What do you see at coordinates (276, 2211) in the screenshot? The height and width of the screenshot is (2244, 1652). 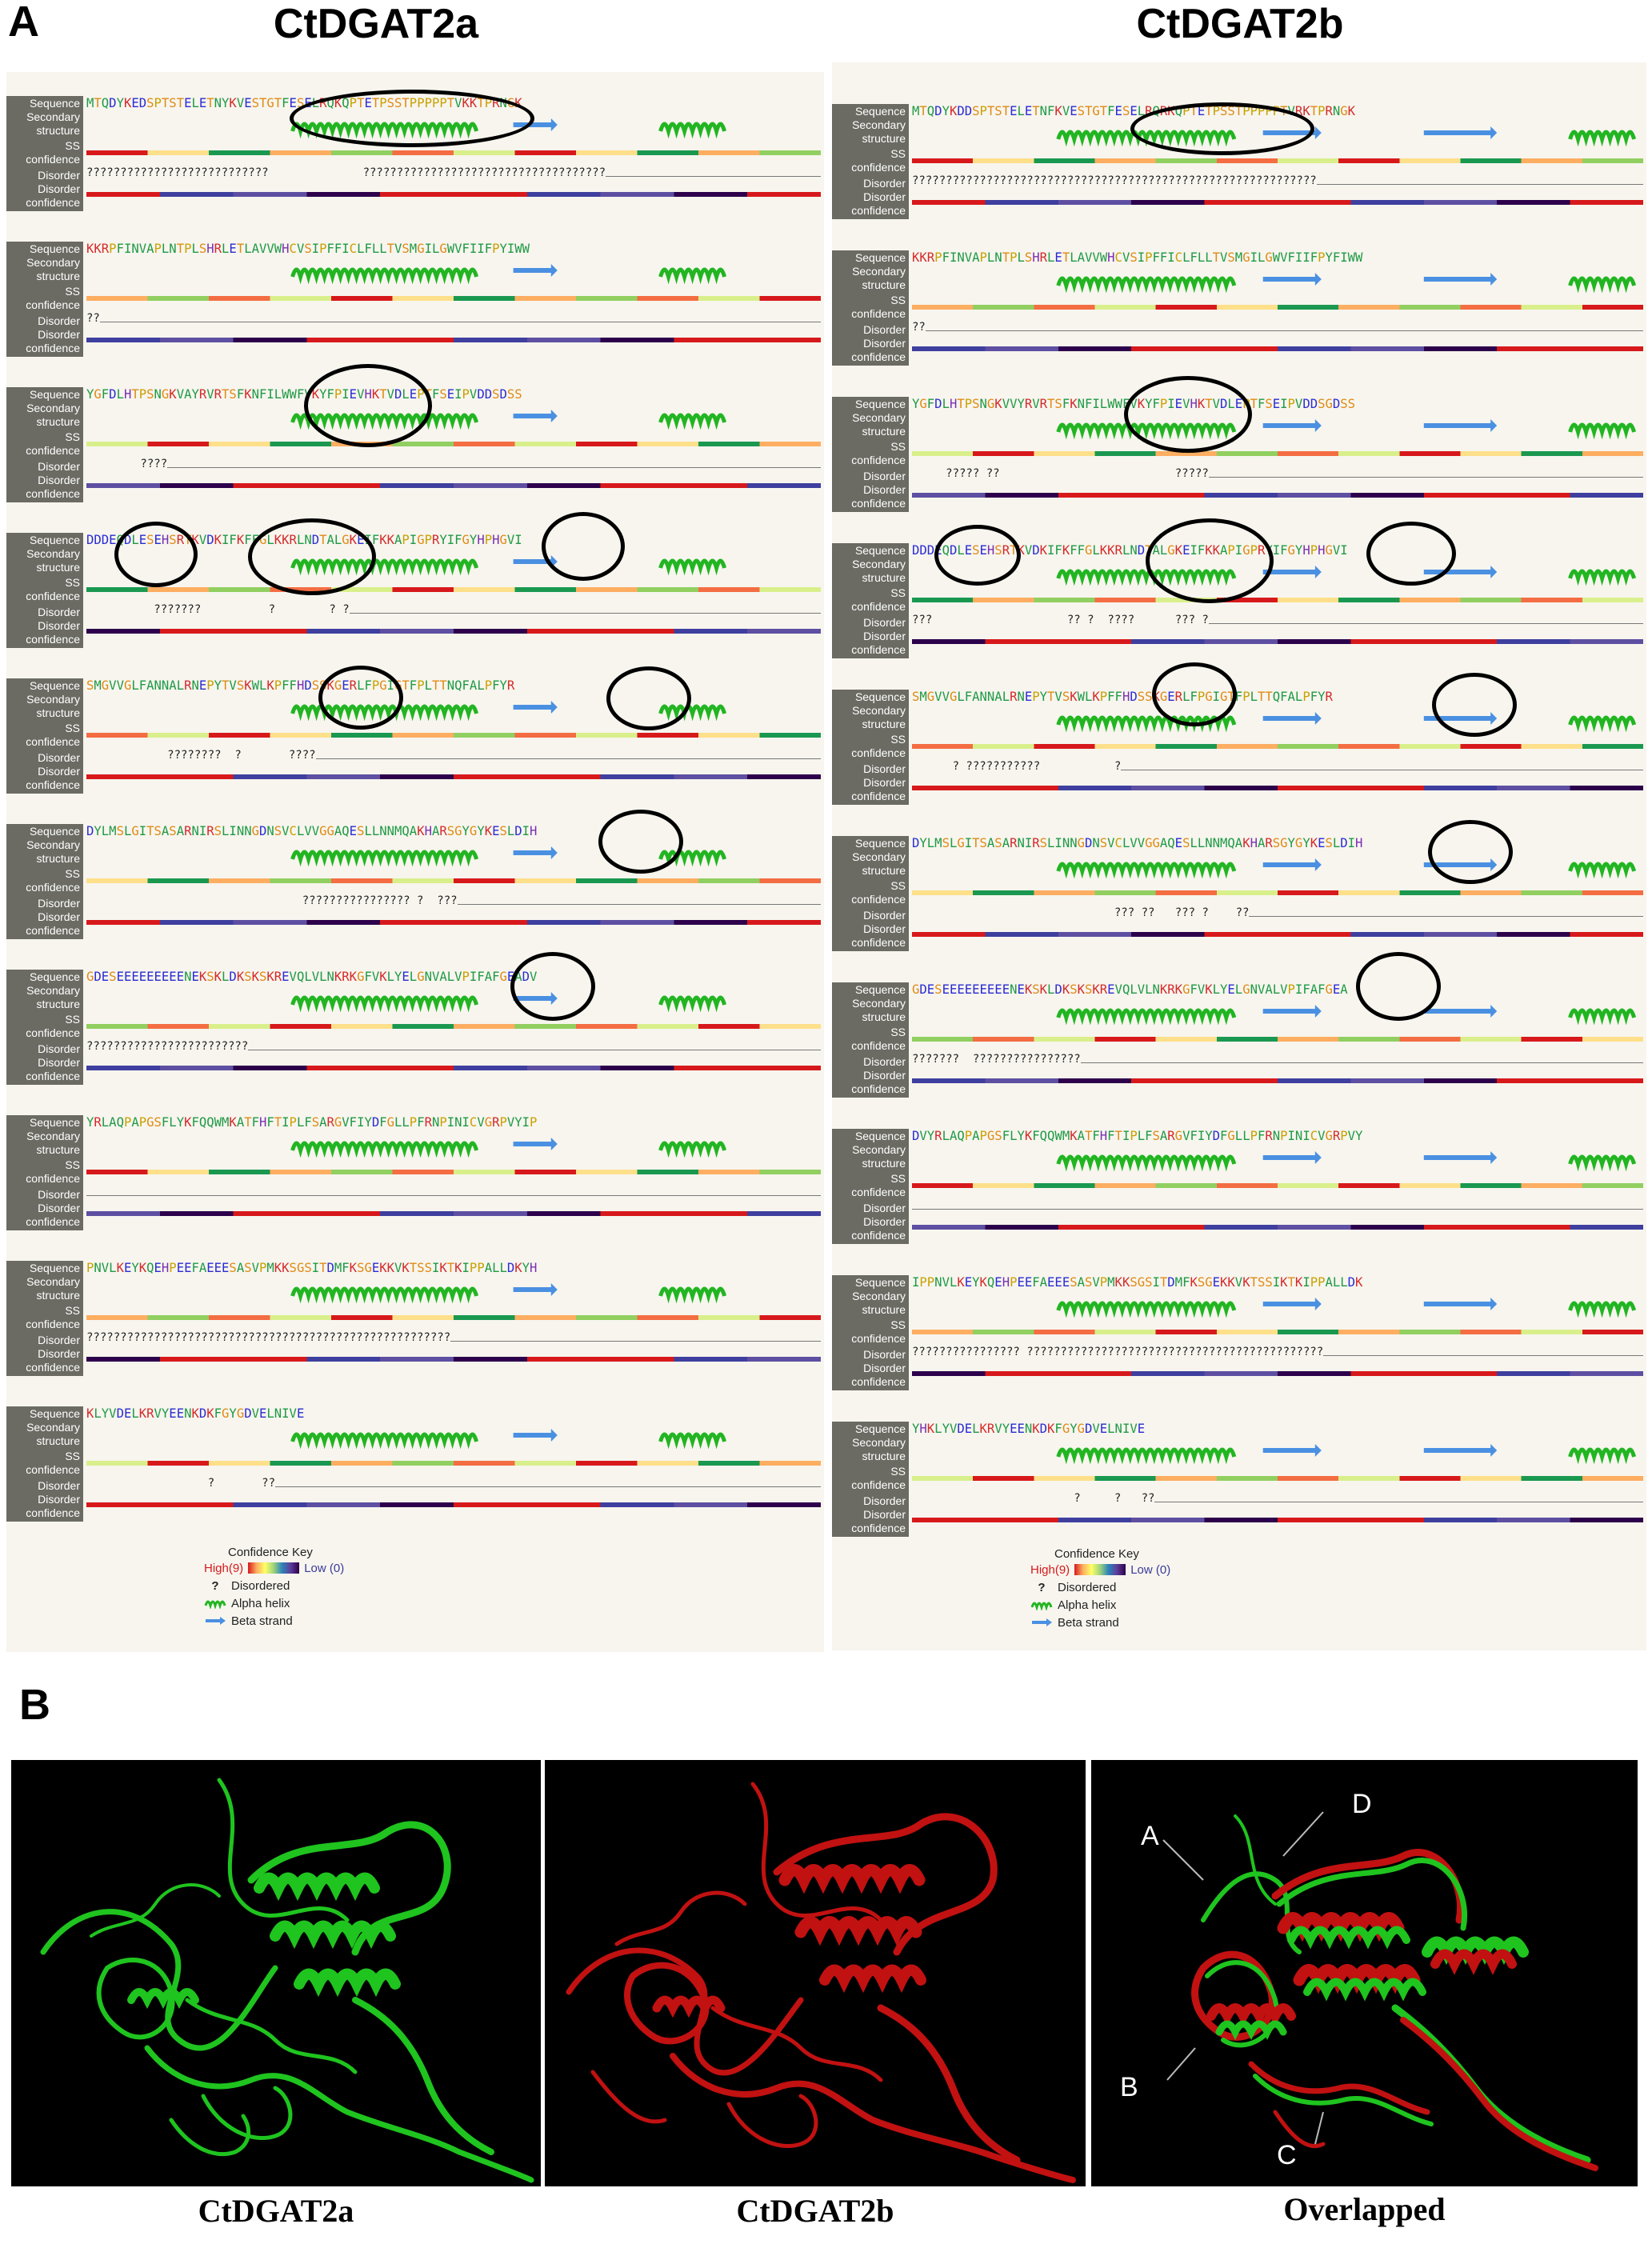 I see `caption-ctdgat2a: CtDGAT2a` at bounding box center [276, 2211].